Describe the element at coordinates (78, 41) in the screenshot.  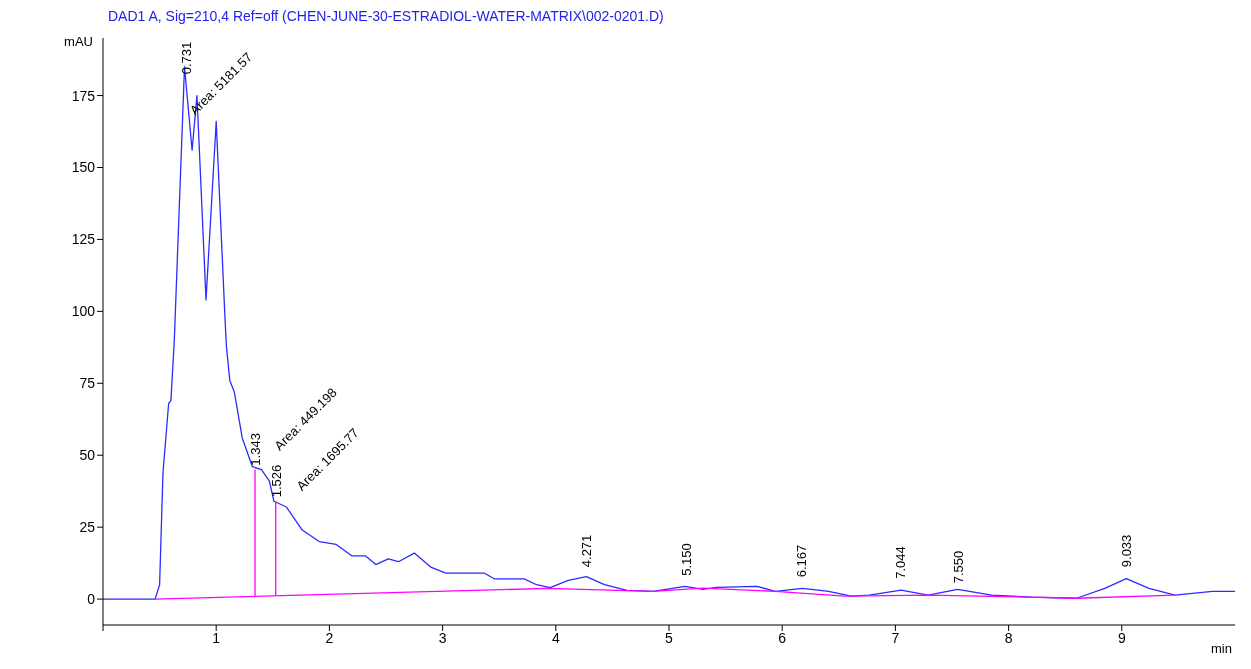
I see `y-axis-title: mAU` at that location.